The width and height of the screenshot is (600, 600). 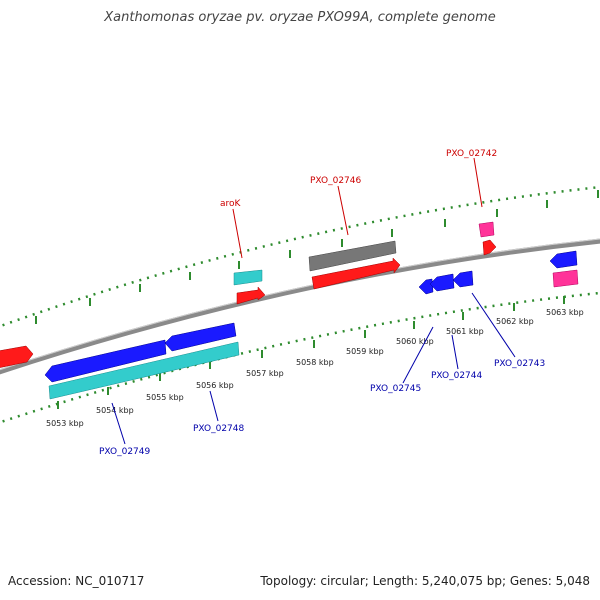 What do you see at coordinates (105, 361) in the screenshot?
I see `cds-PXO_02749-arrow` at bounding box center [105, 361].